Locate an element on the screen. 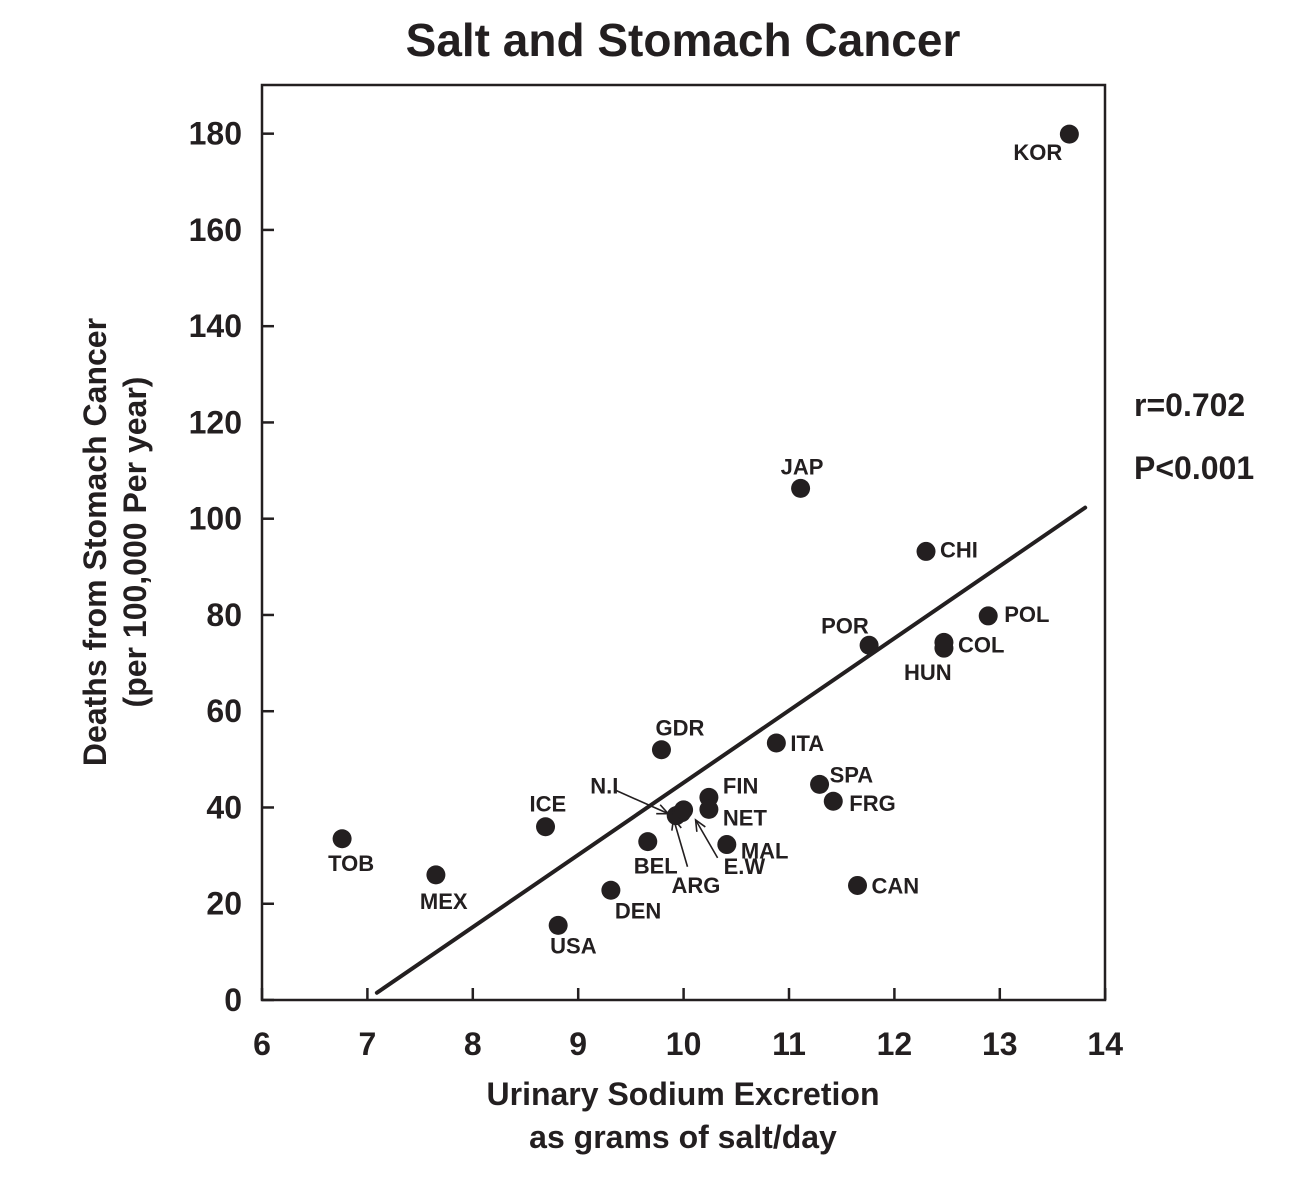  x-axis-label-line-1: Urinary Sodium Excretion is located at coordinates (683, 1094).